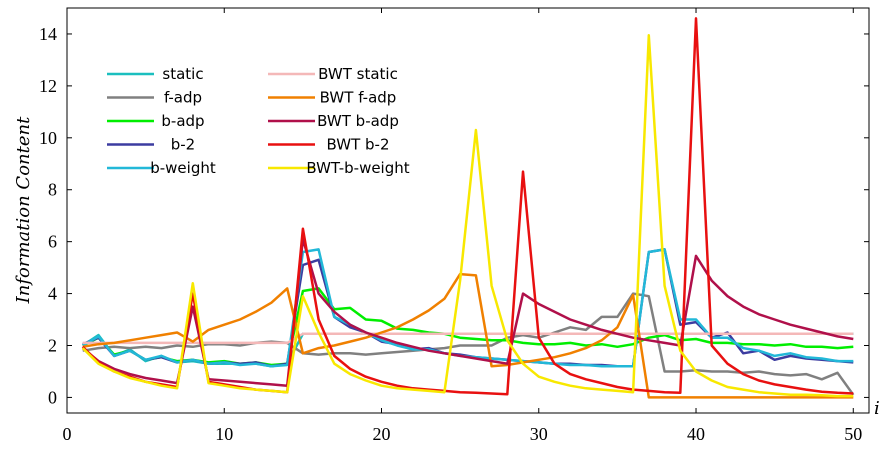 The width and height of the screenshot is (886, 450). I want to click on legend-label: BWT-b-weight, so click(357, 168).